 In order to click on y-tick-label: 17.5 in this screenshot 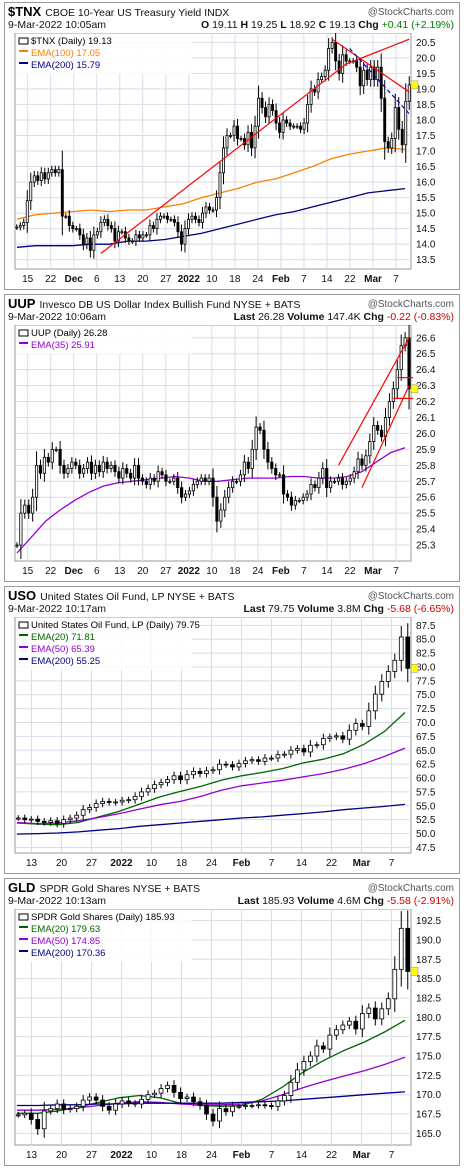, I will do `click(426, 136)`.